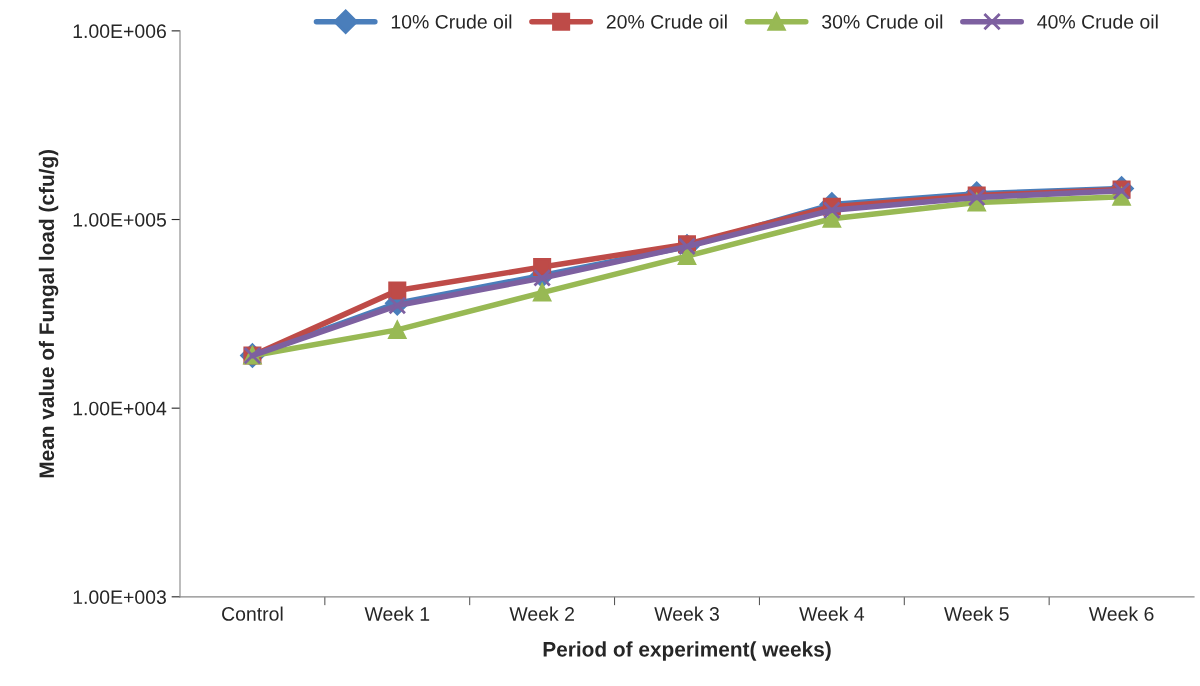  Describe the element at coordinates (976, 613) in the screenshot. I see `x-tick-label: Week 5` at that location.